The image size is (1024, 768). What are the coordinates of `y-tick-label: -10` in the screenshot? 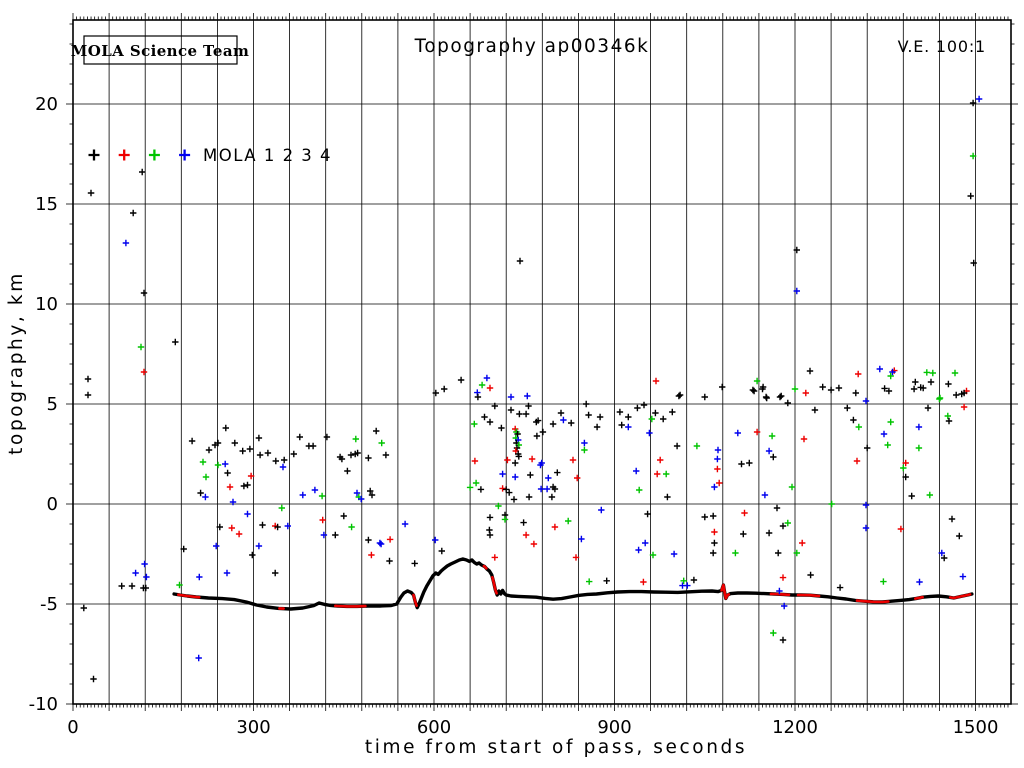 It's located at (43, 704).